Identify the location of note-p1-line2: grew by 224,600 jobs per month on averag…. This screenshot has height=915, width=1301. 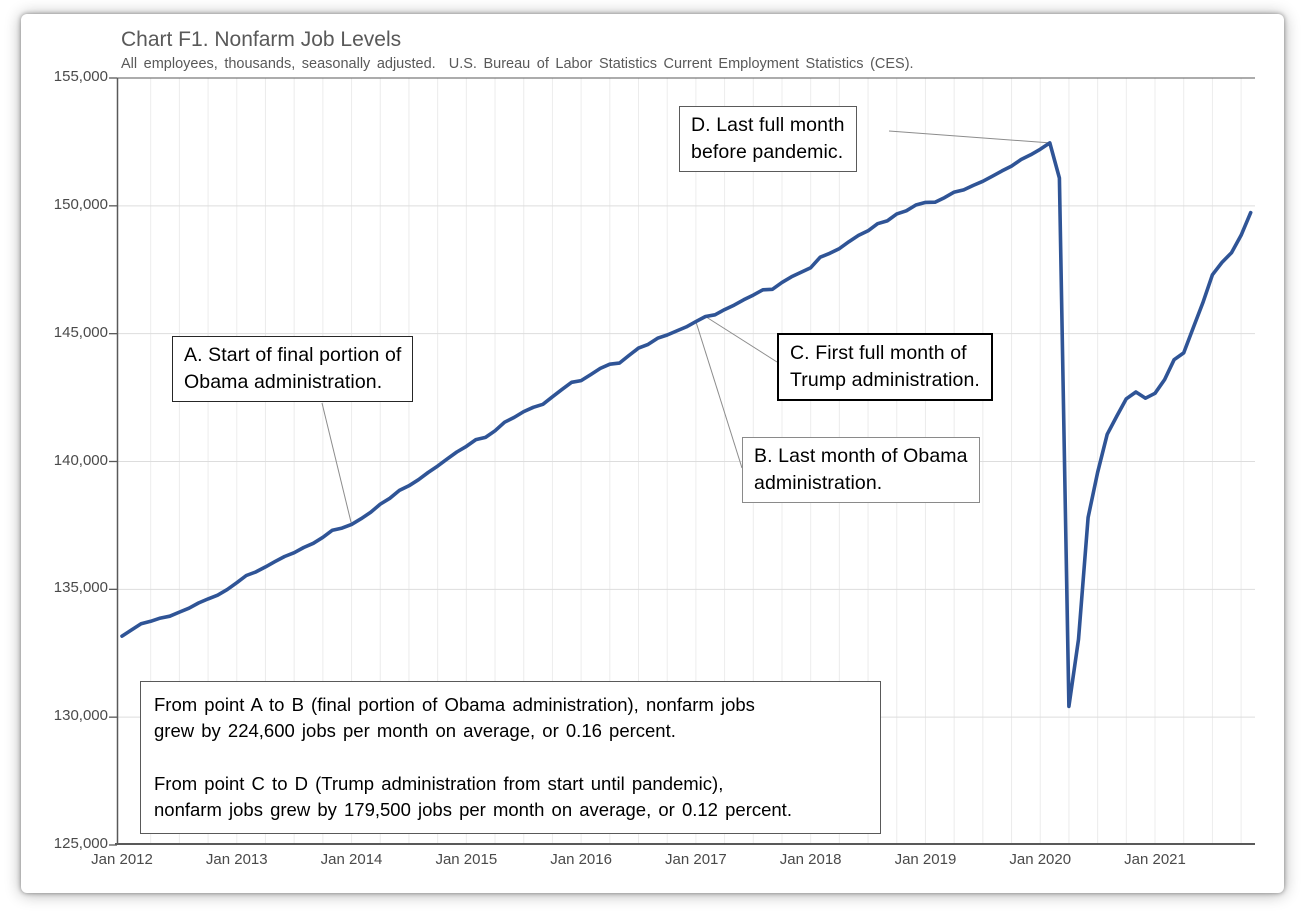
(415, 731).